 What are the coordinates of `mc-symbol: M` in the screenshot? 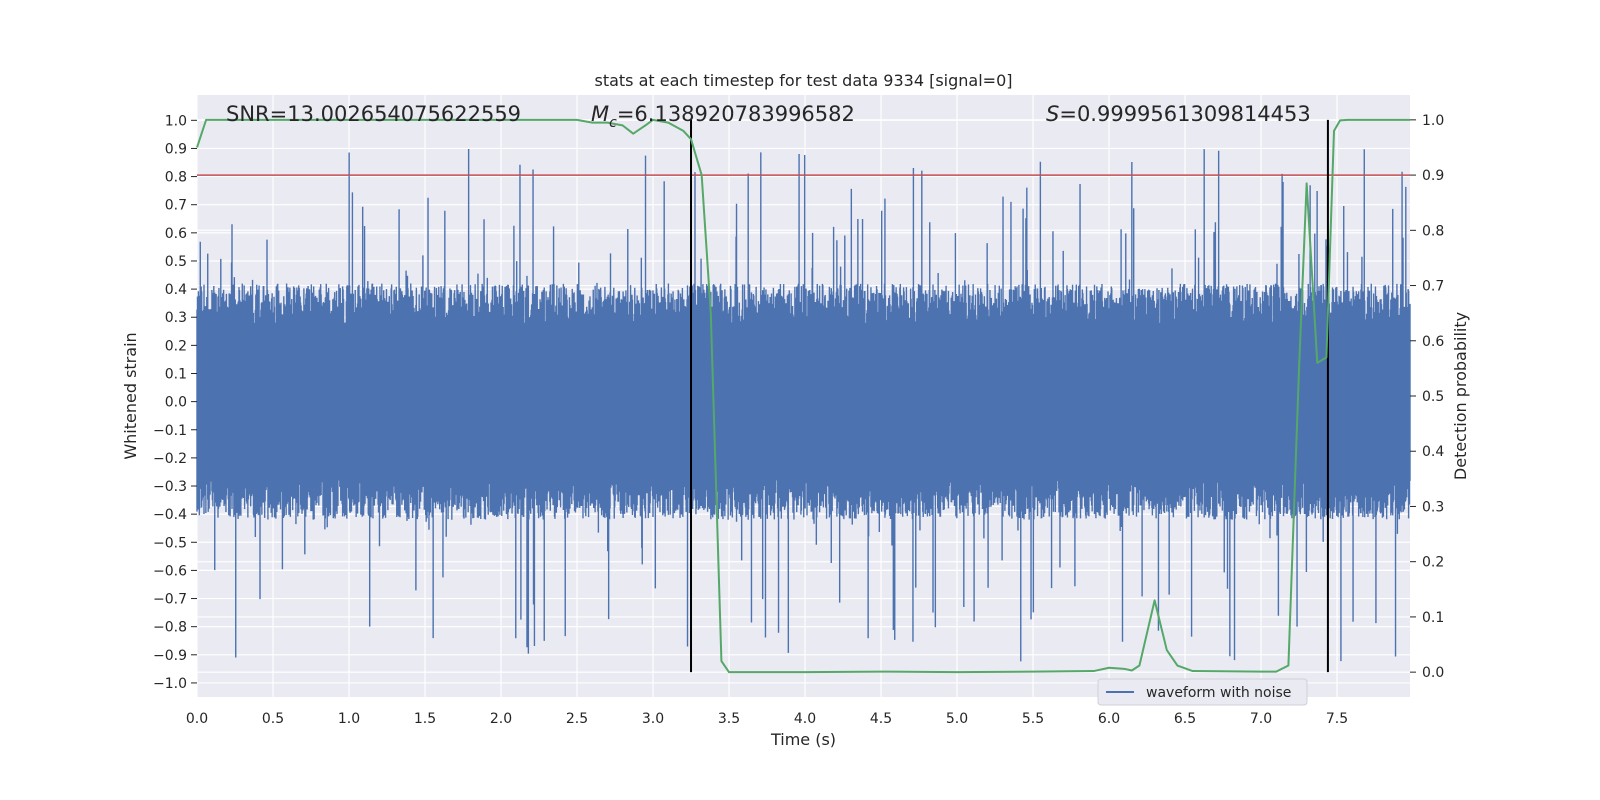 It's located at (600, 114).